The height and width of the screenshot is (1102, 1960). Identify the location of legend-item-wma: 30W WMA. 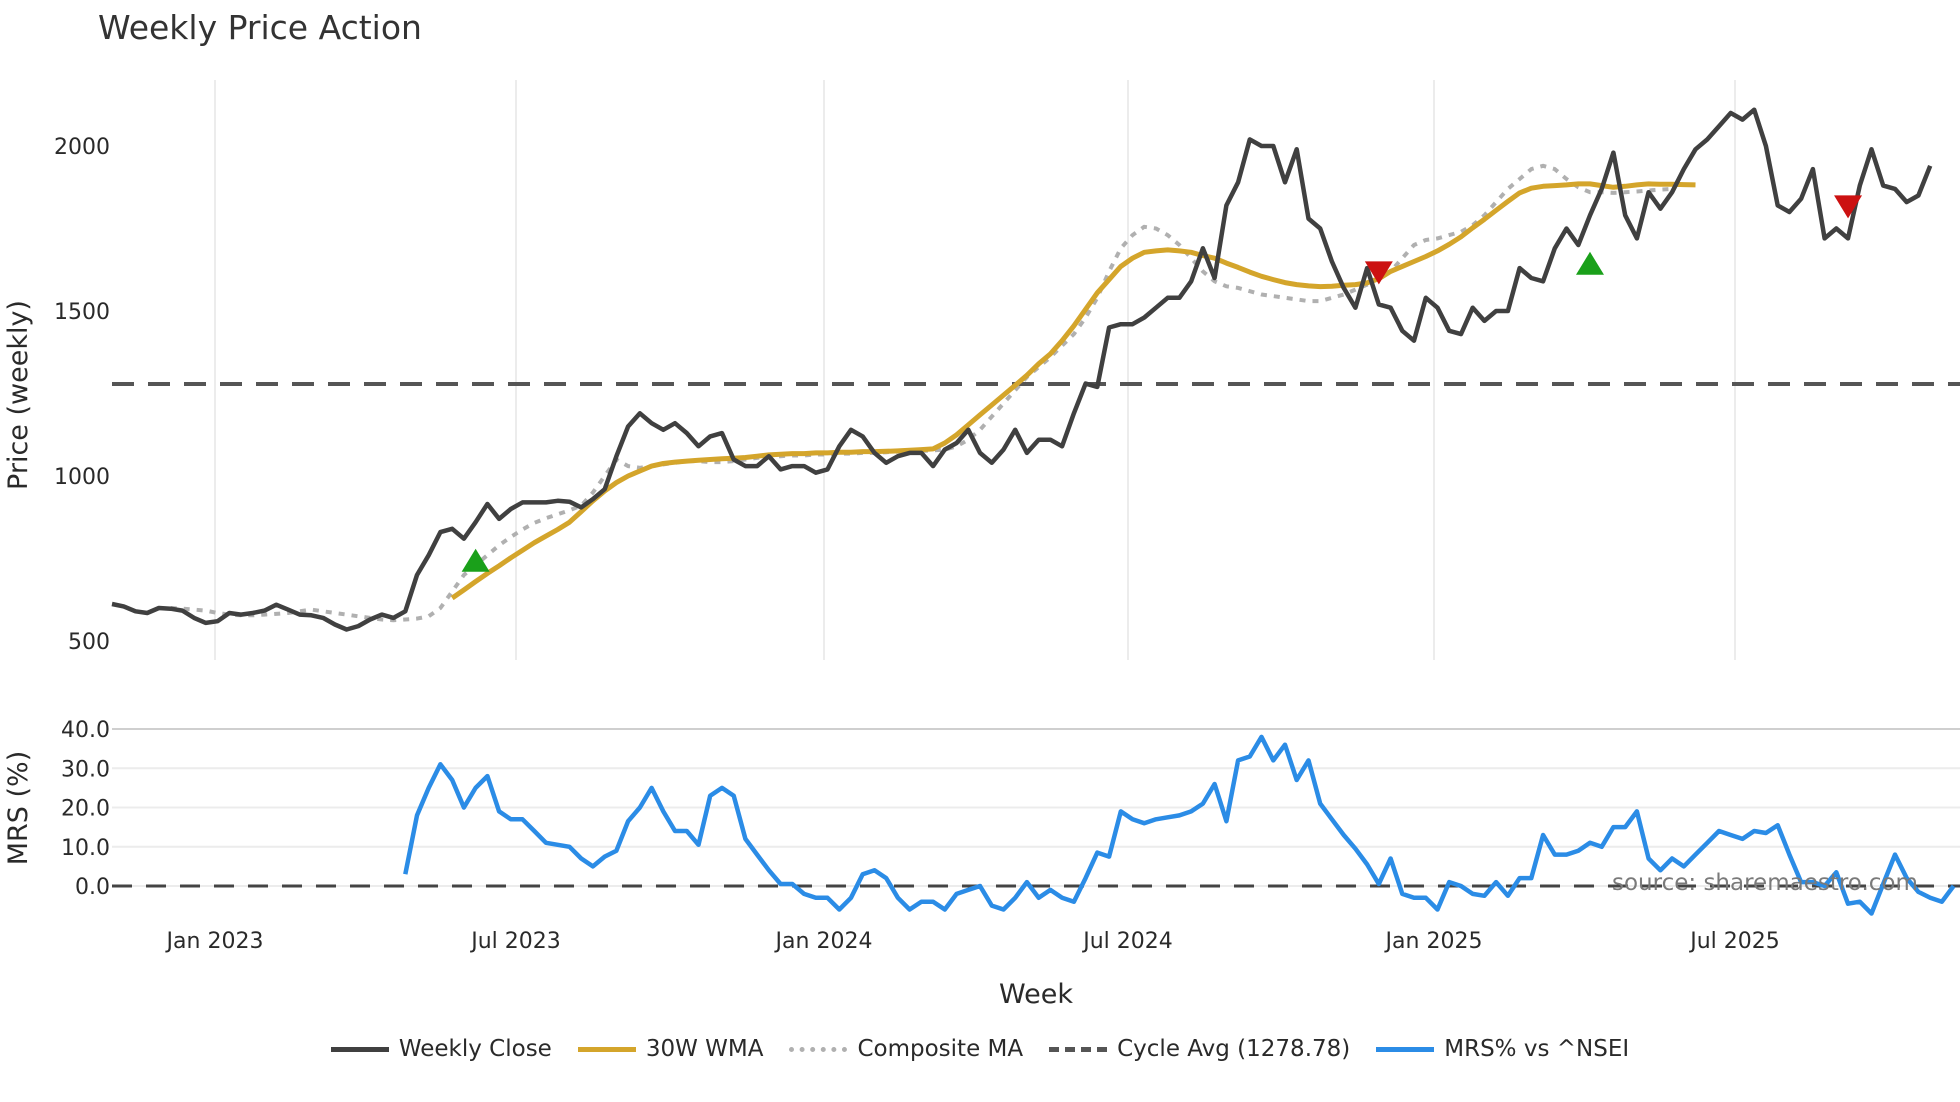
(670, 1049).